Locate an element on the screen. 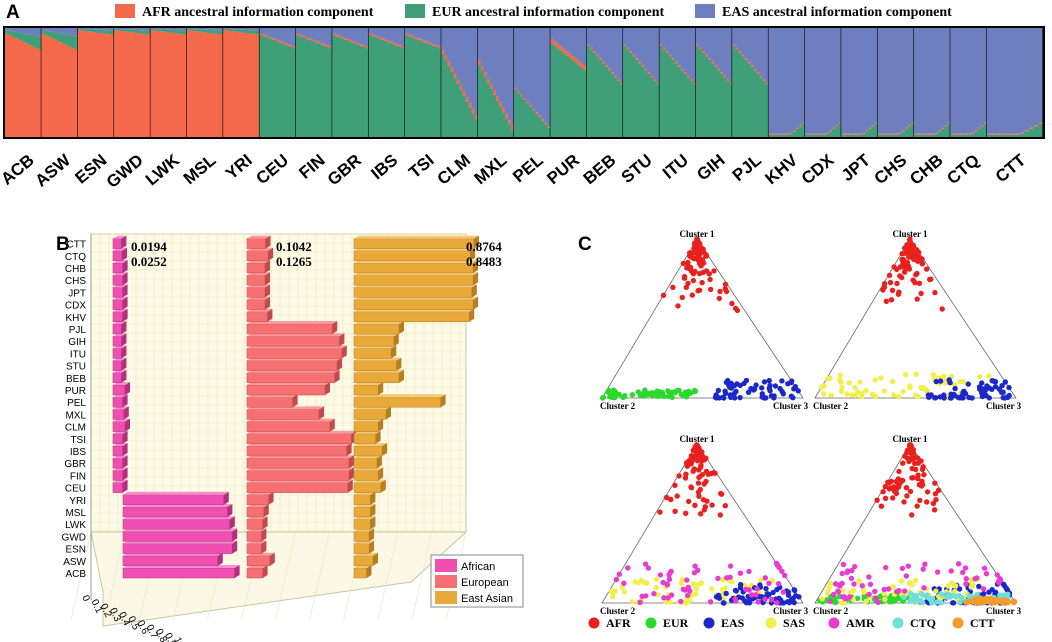 This screenshot has width=1052, height=642. panel-c-legend: AFR EUR EAS SAS AMR CTQ CTT is located at coordinates (791, 623).